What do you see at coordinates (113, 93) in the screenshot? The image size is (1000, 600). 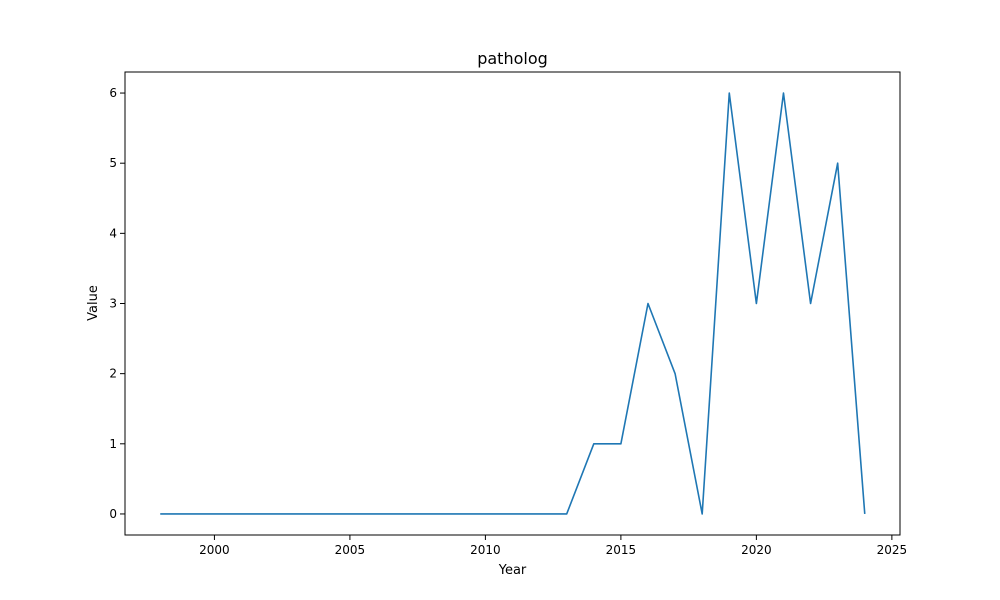 I see `y-tick-label: 6` at bounding box center [113, 93].